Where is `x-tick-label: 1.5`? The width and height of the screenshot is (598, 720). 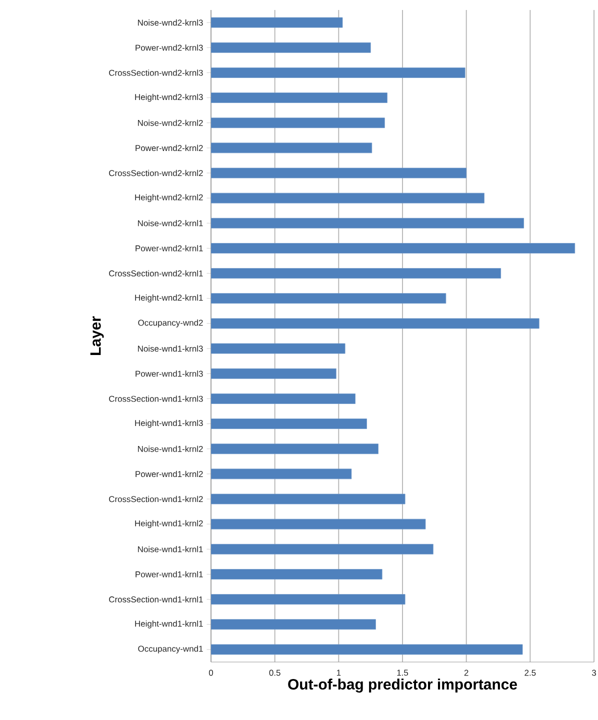
x-tick-label: 1.5 is located at coordinates (402, 673).